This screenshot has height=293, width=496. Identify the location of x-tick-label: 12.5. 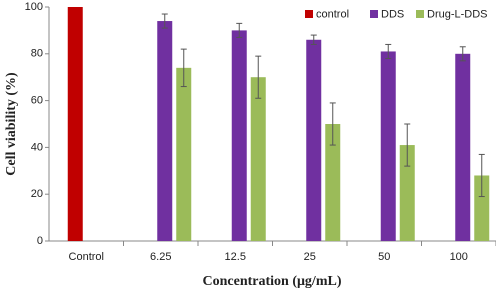
(235, 257).